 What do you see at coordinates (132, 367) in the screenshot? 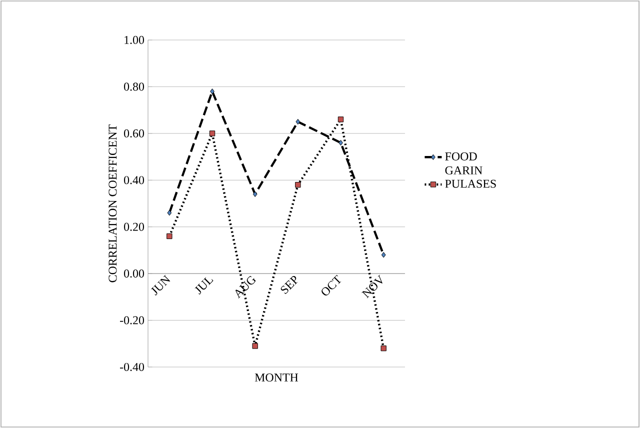
I see `y-tick-label: -0.40` at bounding box center [132, 367].